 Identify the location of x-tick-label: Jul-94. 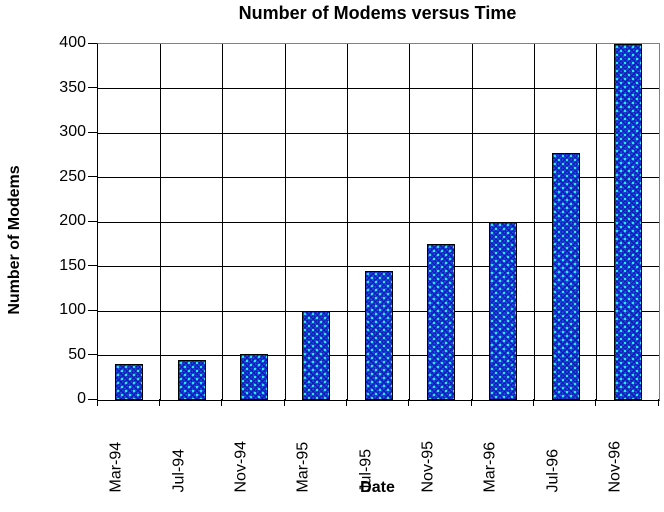
(178, 470).